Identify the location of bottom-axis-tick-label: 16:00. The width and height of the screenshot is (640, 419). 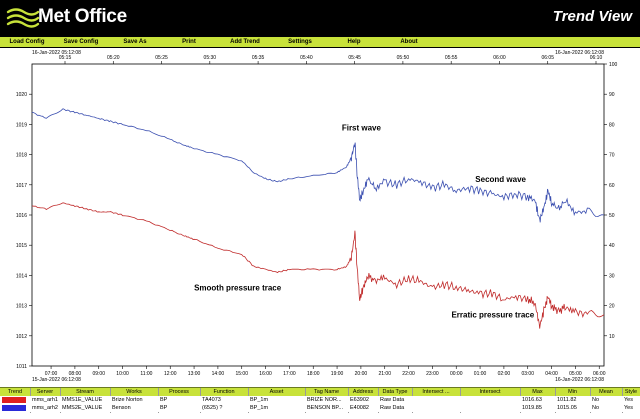
(265, 374).